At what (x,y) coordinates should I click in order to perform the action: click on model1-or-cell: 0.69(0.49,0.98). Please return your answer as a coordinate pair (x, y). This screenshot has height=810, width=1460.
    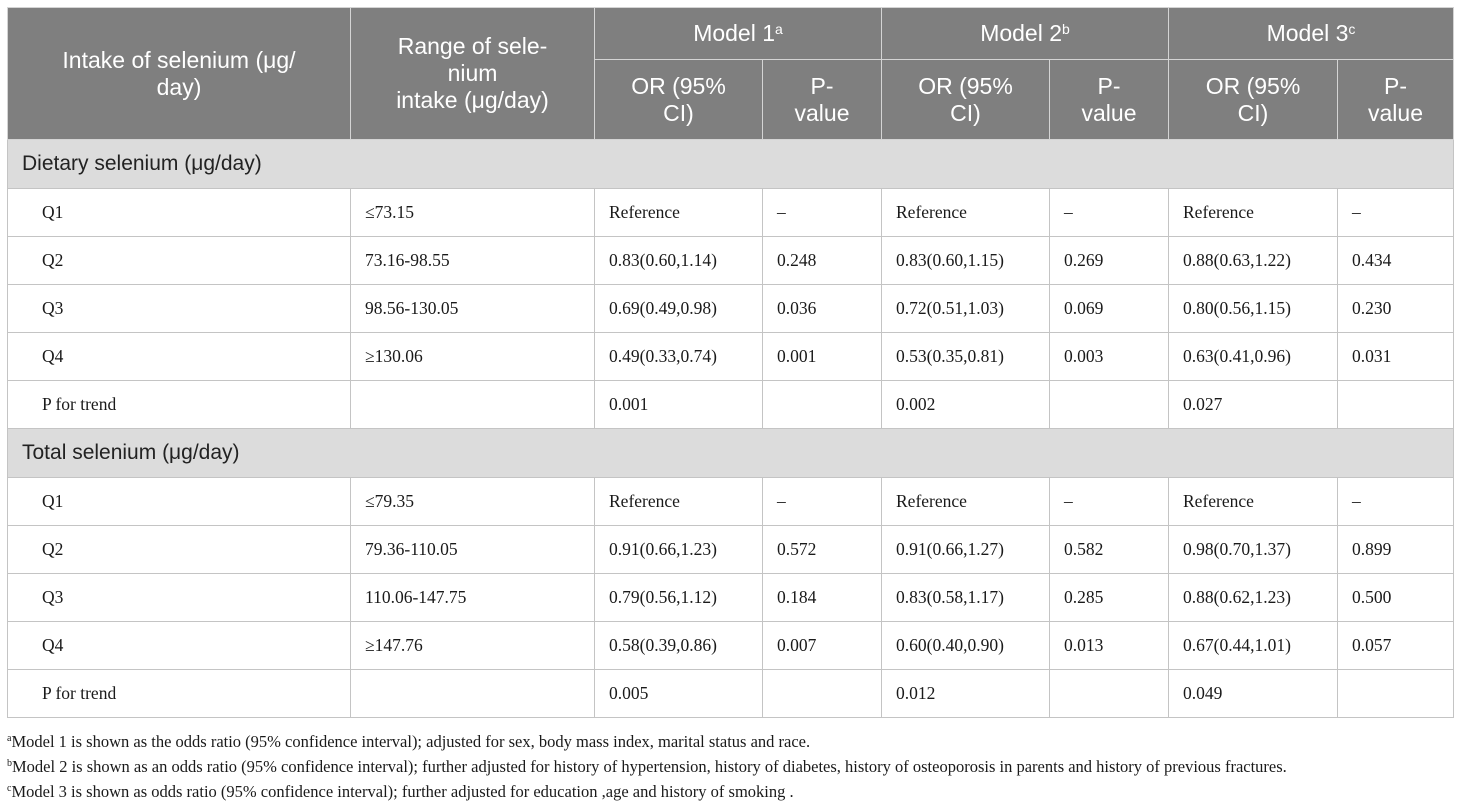
    Looking at the image, I should click on (678, 308).